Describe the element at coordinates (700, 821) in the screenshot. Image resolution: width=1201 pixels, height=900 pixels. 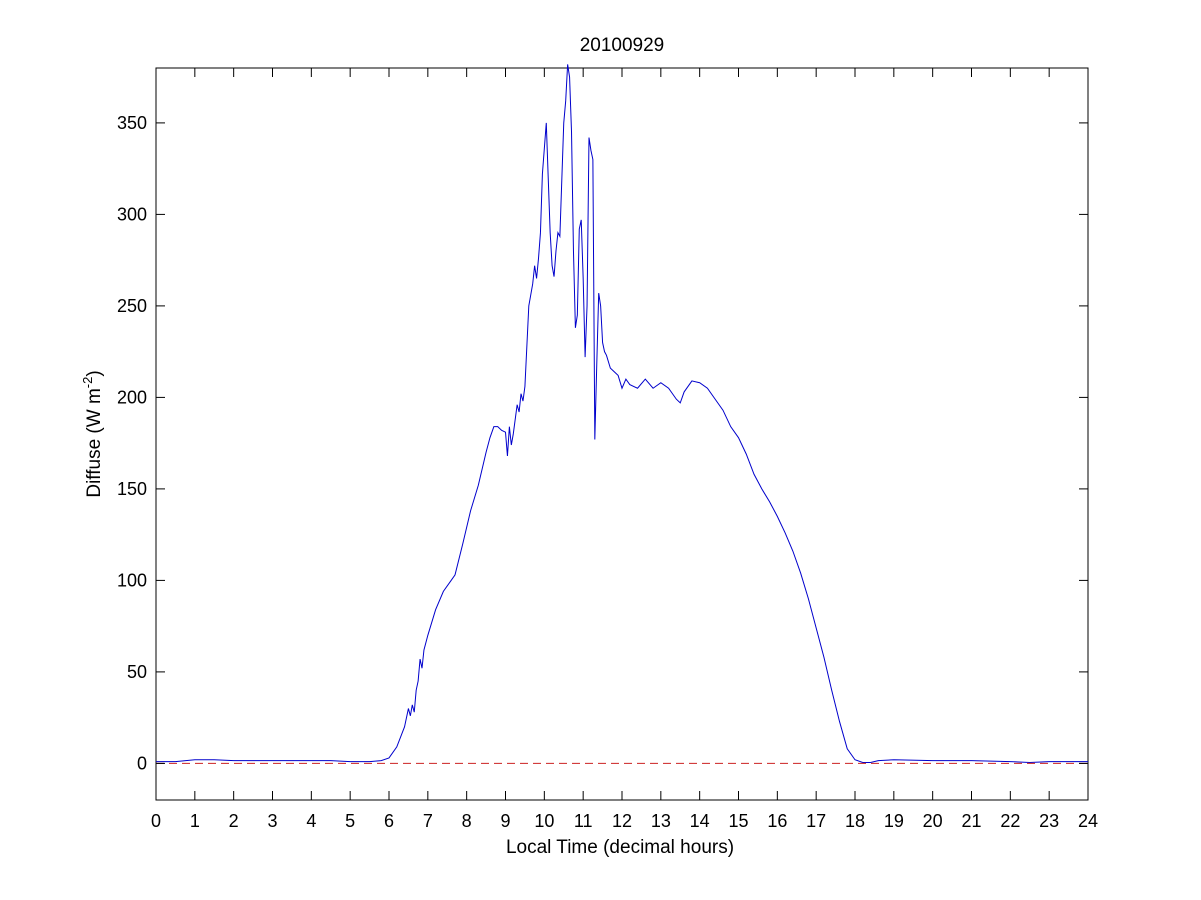
I see `x-tick-label: 14` at that location.